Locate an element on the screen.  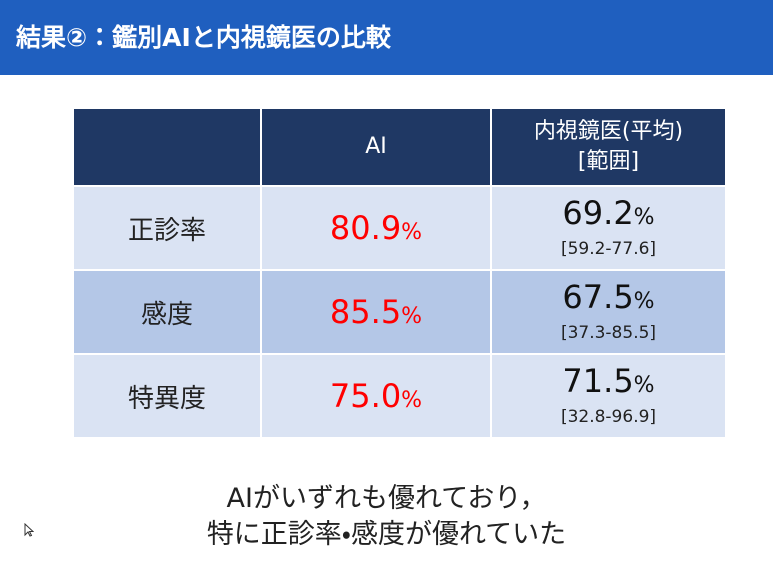
row-label-cell: 正診率 is located at coordinates (167, 228).